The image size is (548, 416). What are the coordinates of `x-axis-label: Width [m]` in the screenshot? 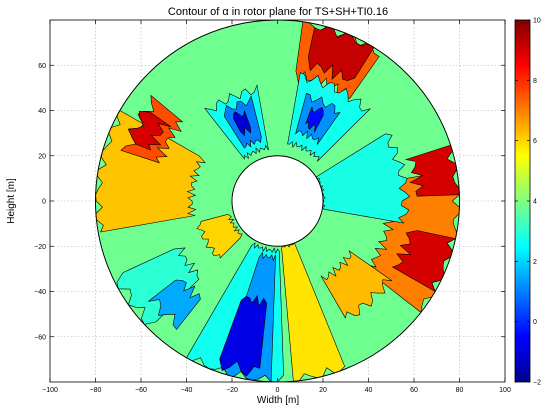 It's located at (278, 400).